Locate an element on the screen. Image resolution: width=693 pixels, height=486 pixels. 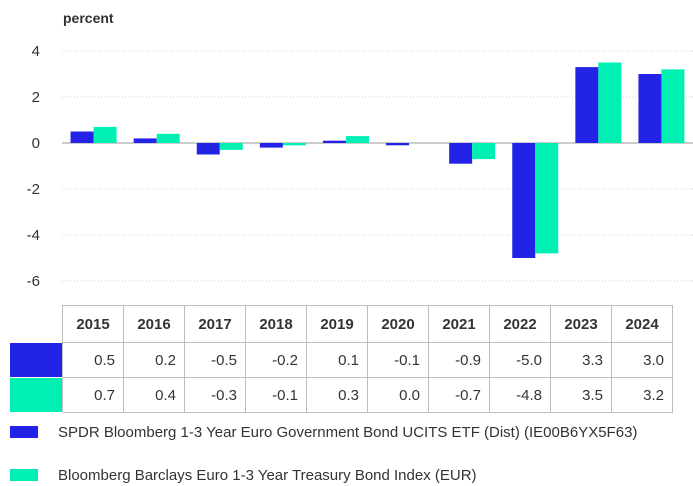
y-tick-label: 2 is located at coordinates (36, 97).